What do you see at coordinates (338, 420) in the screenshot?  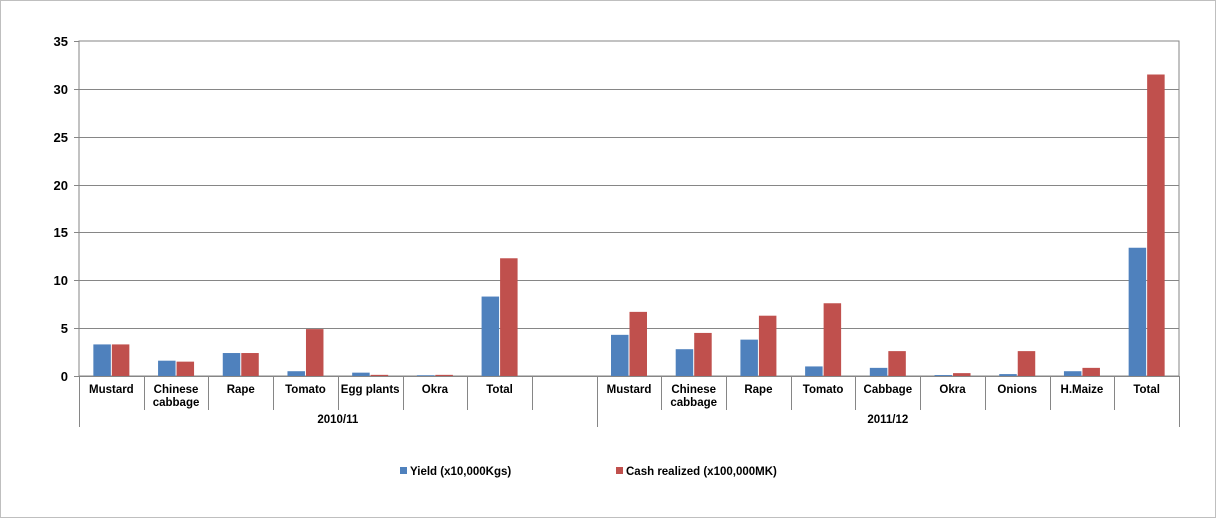 I see `x-group-label: 2010/11` at bounding box center [338, 420].